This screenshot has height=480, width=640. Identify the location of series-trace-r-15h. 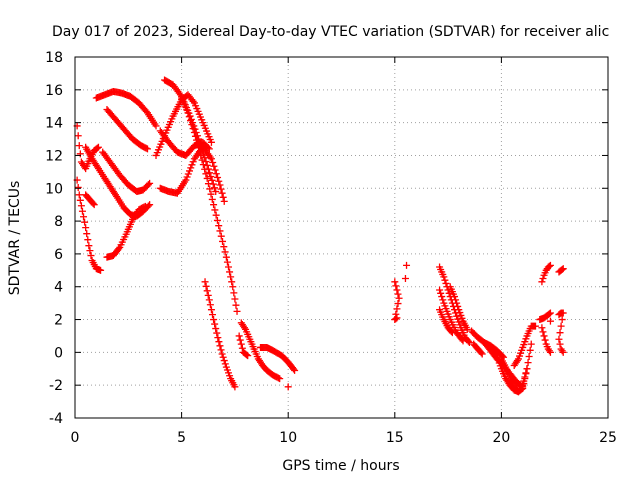
(401, 292).